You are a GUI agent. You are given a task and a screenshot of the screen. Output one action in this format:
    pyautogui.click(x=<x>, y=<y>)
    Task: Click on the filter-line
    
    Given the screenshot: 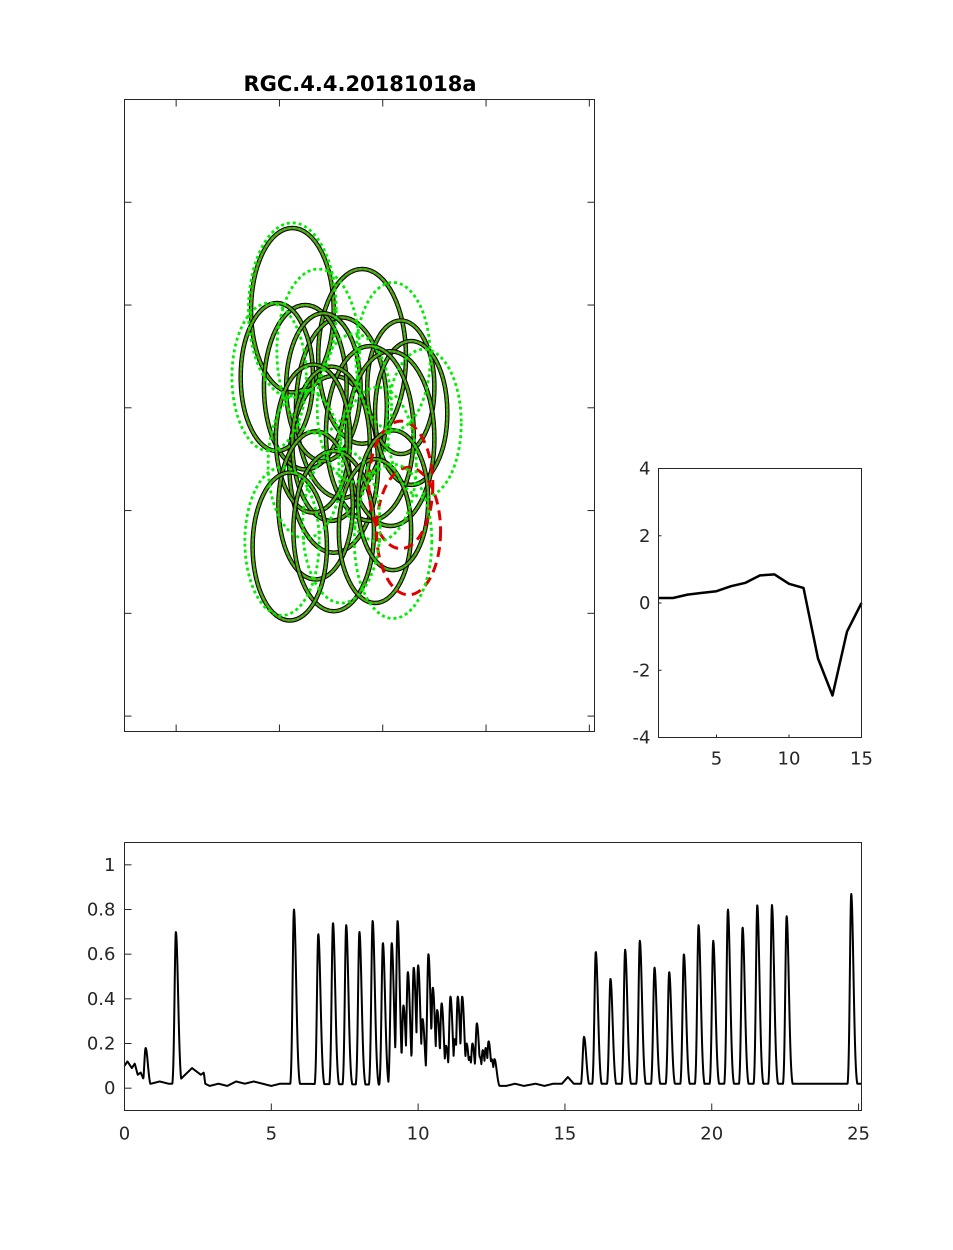 What is the action you would take?
    pyautogui.click(x=760, y=635)
    